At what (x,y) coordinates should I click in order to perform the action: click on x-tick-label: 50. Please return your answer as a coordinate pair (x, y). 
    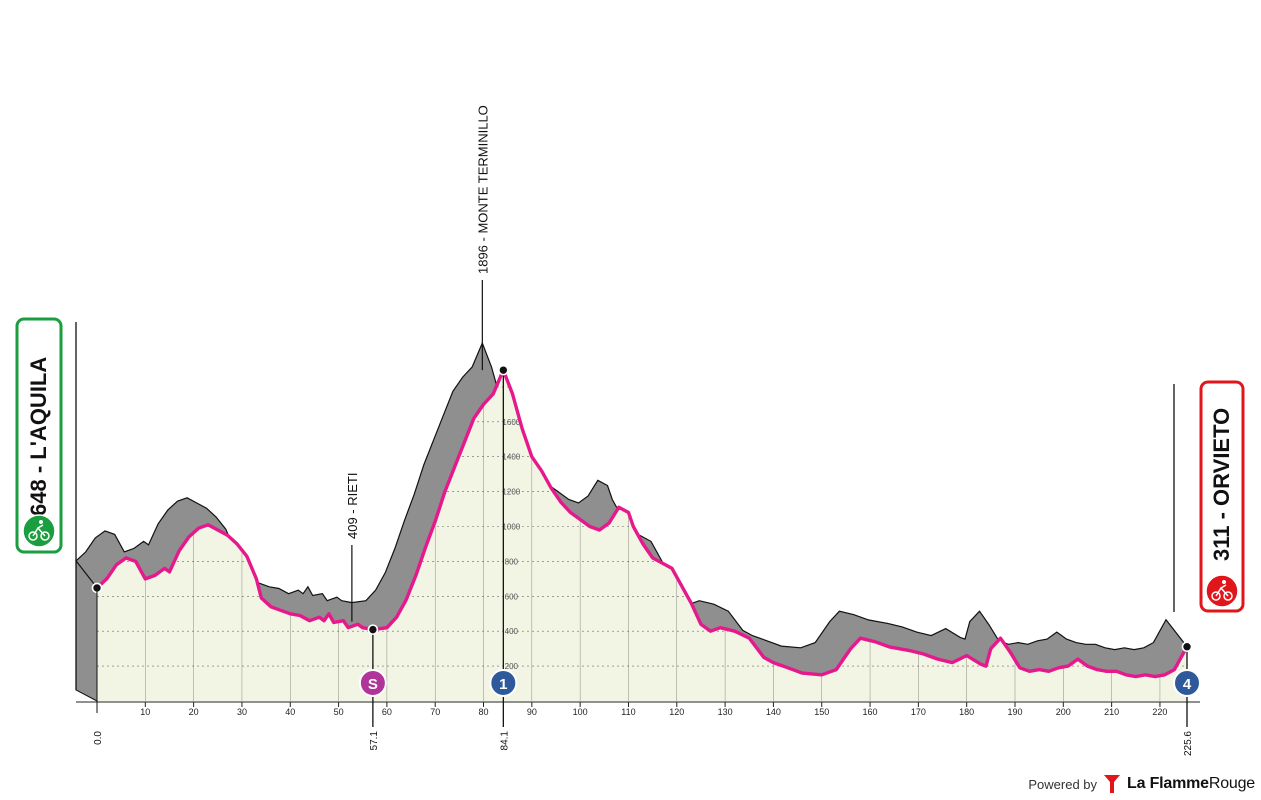
    Looking at the image, I should click on (339, 712).